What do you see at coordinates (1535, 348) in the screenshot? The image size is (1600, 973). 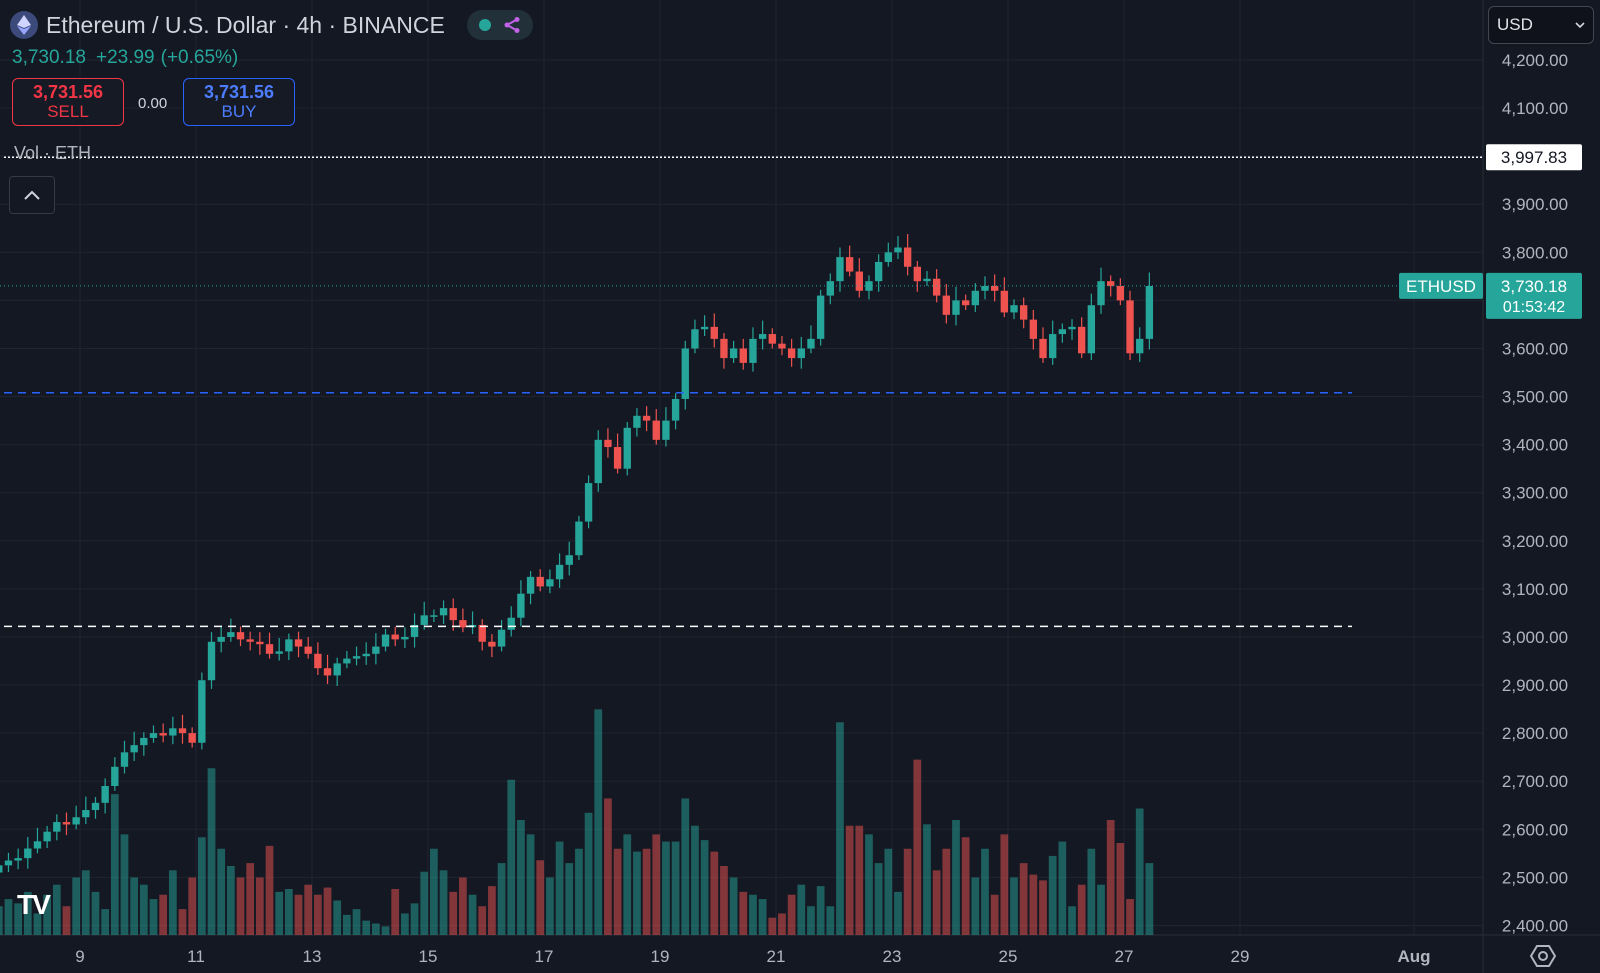 I see `y-tick-label: 3,600.00` at bounding box center [1535, 348].